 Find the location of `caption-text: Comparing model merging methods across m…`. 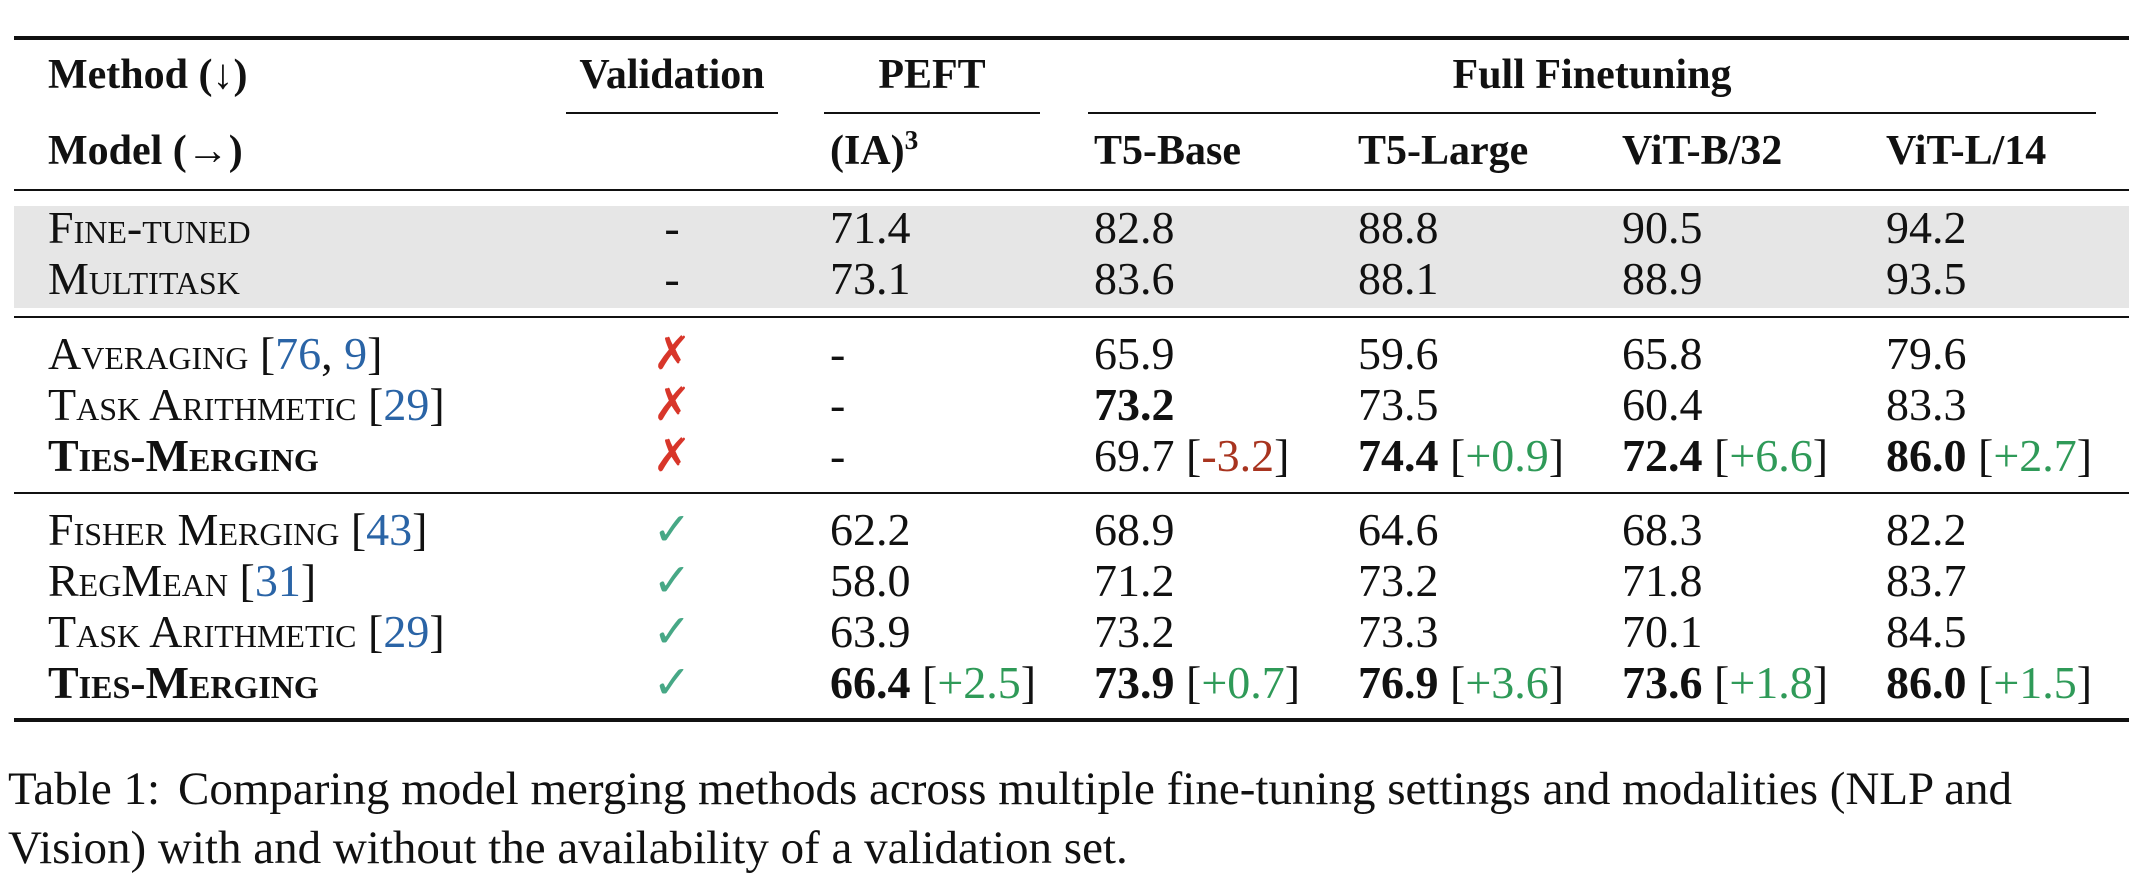

caption-text: Comparing model merging methods across m… is located at coordinates (1010, 818).